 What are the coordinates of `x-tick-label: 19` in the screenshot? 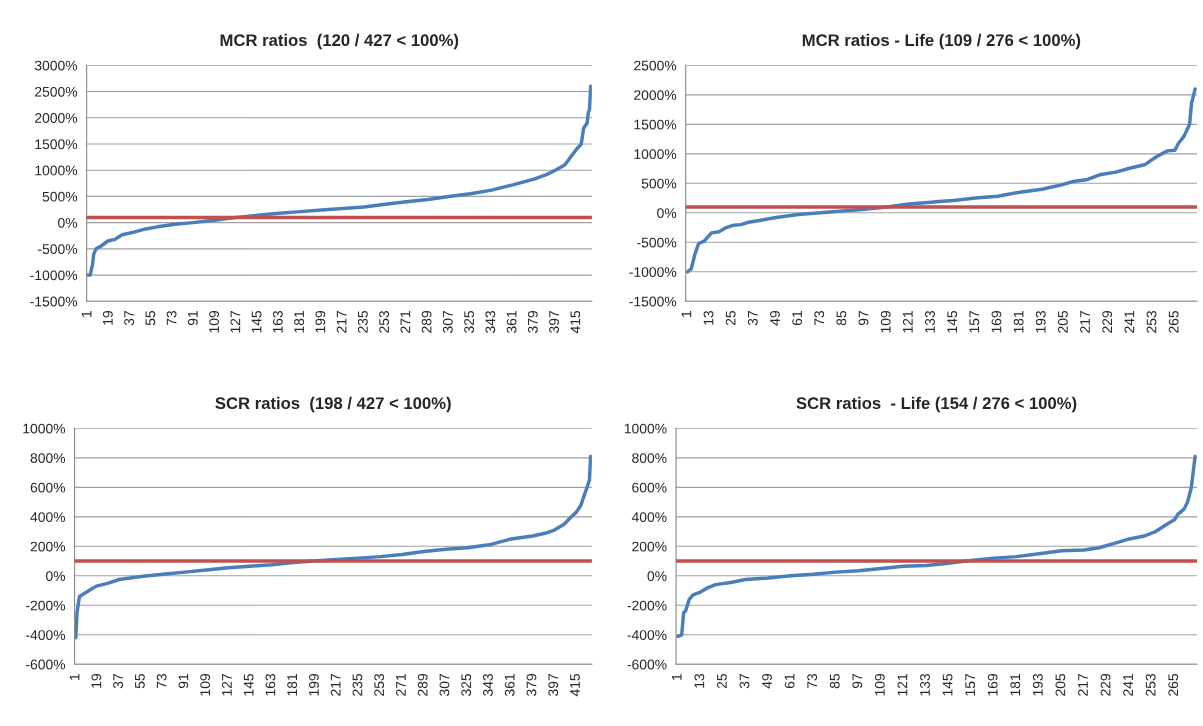 It's located at (107, 317).